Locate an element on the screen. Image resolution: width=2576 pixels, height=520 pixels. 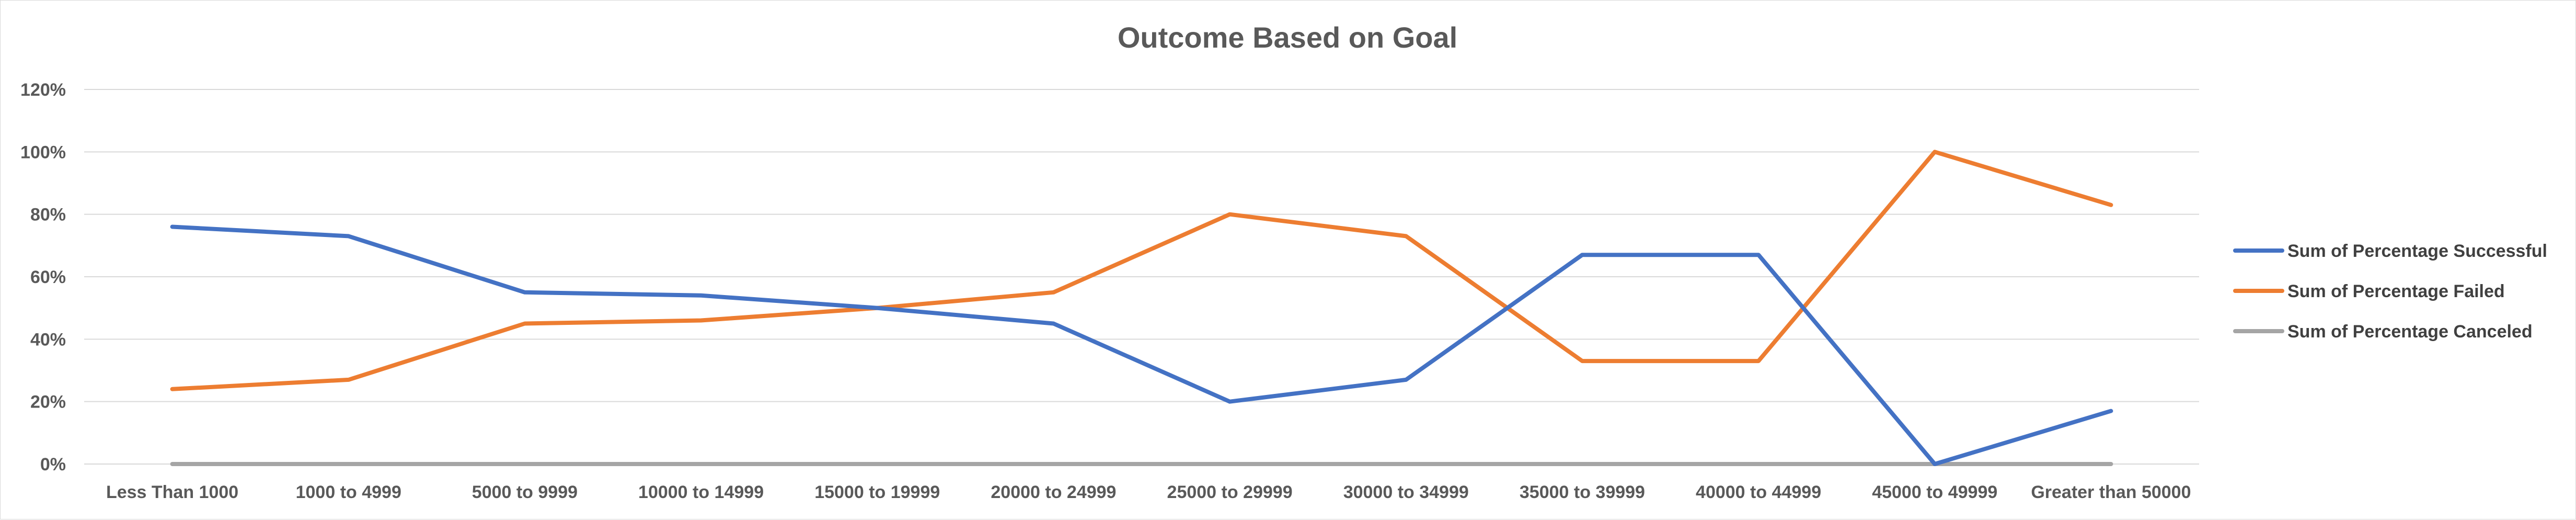
y-tick-label: 80% is located at coordinates (48, 215).